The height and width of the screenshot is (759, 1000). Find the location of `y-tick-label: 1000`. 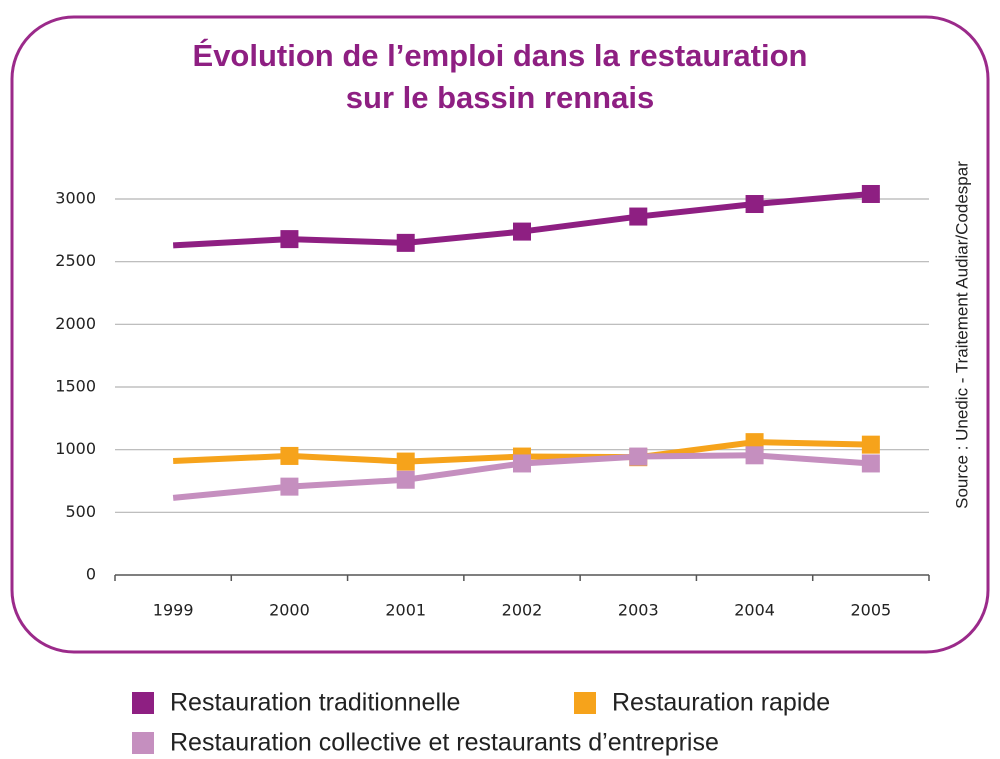

y-tick-label: 1000 is located at coordinates (75, 448).